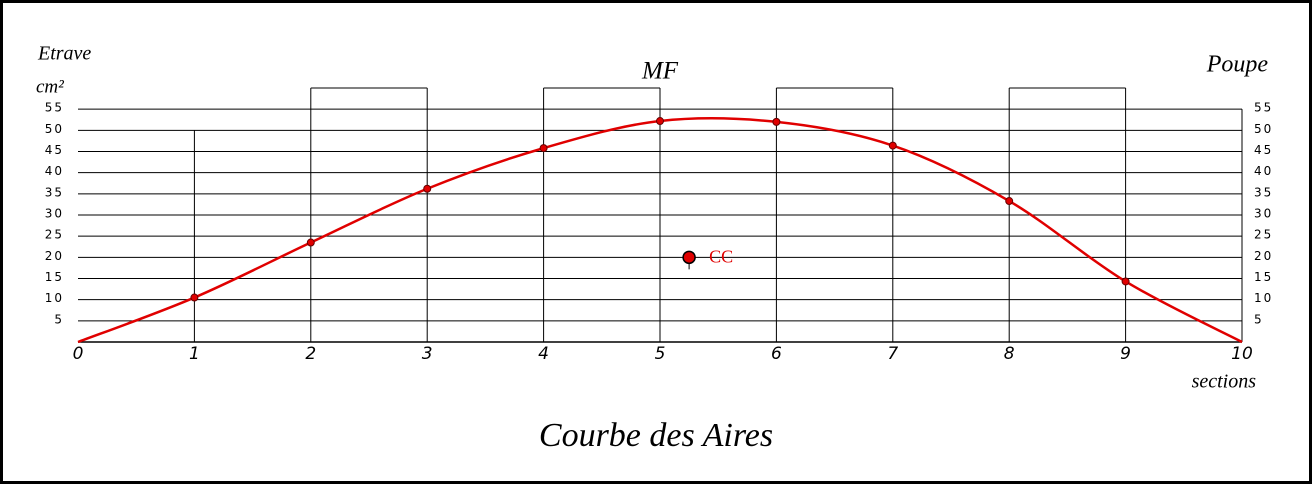 The height and width of the screenshot is (484, 1312). I want to click on y-tick-label-right: 30, so click(1263, 214).